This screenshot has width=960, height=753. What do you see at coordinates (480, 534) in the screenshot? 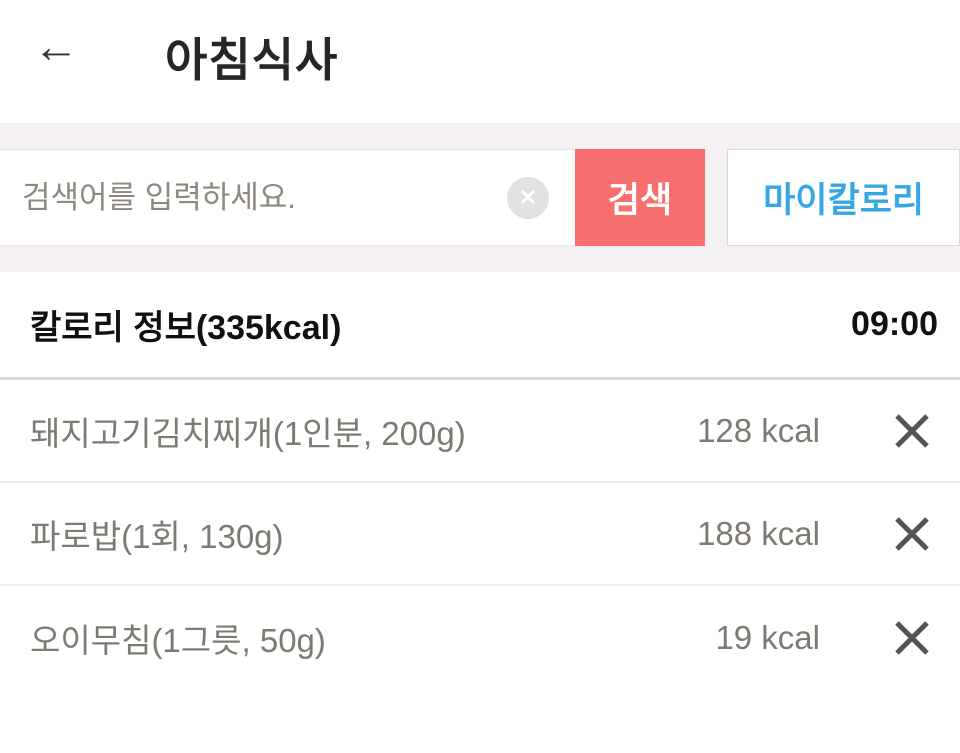
I see `food-row: 파로밥(1회, 130g) 188 kcal` at bounding box center [480, 534].